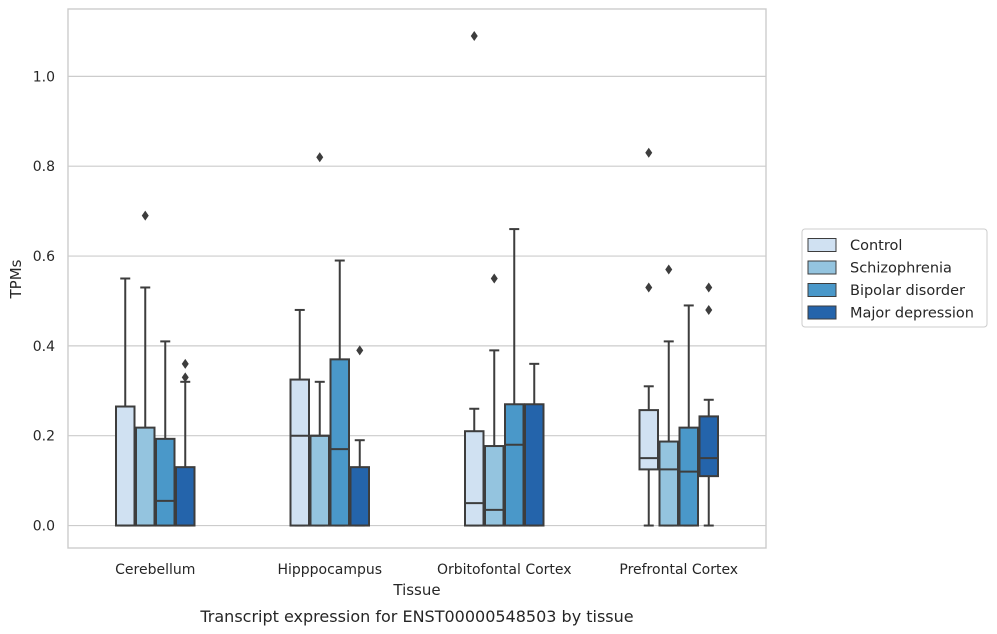 The image size is (997, 634). Describe the element at coordinates (44, 301) in the screenshot. I see `y-tick-labels: 0.0 0.2 0.4 0.6 0.8 1.0` at that location.